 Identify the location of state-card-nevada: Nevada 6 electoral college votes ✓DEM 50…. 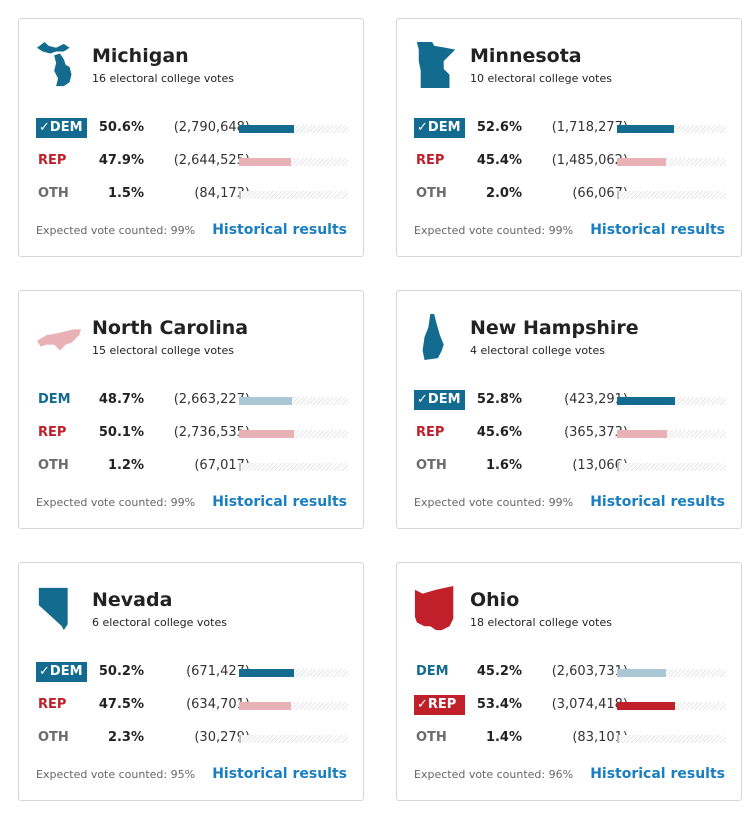
(191, 681).